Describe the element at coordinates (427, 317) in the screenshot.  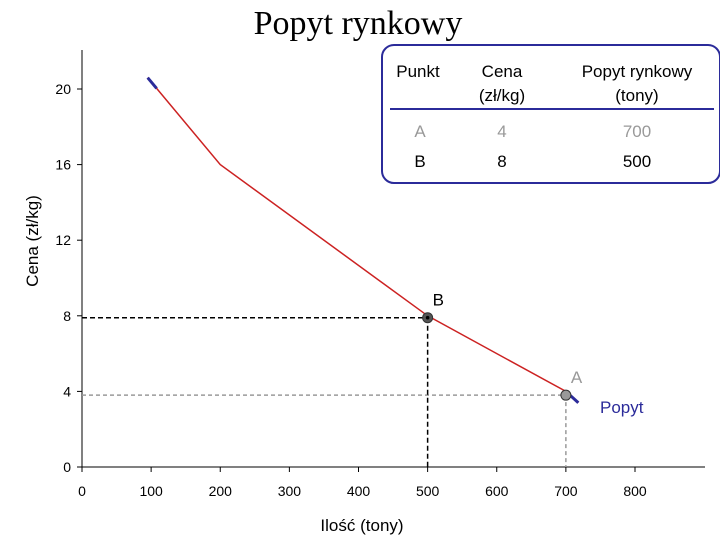
I see `point-B-center` at that location.